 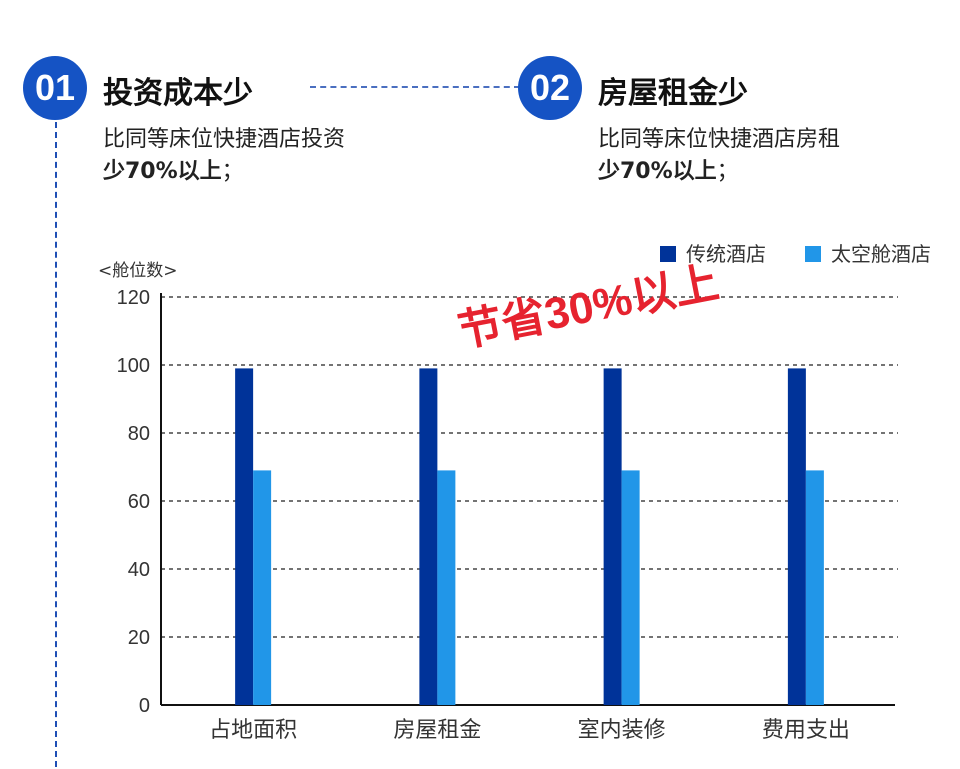 What do you see at coordinates (162, 171) in the screenshot?
I see `step-1-desc-bold: 少70%以上` at bounding box center [162, 171].